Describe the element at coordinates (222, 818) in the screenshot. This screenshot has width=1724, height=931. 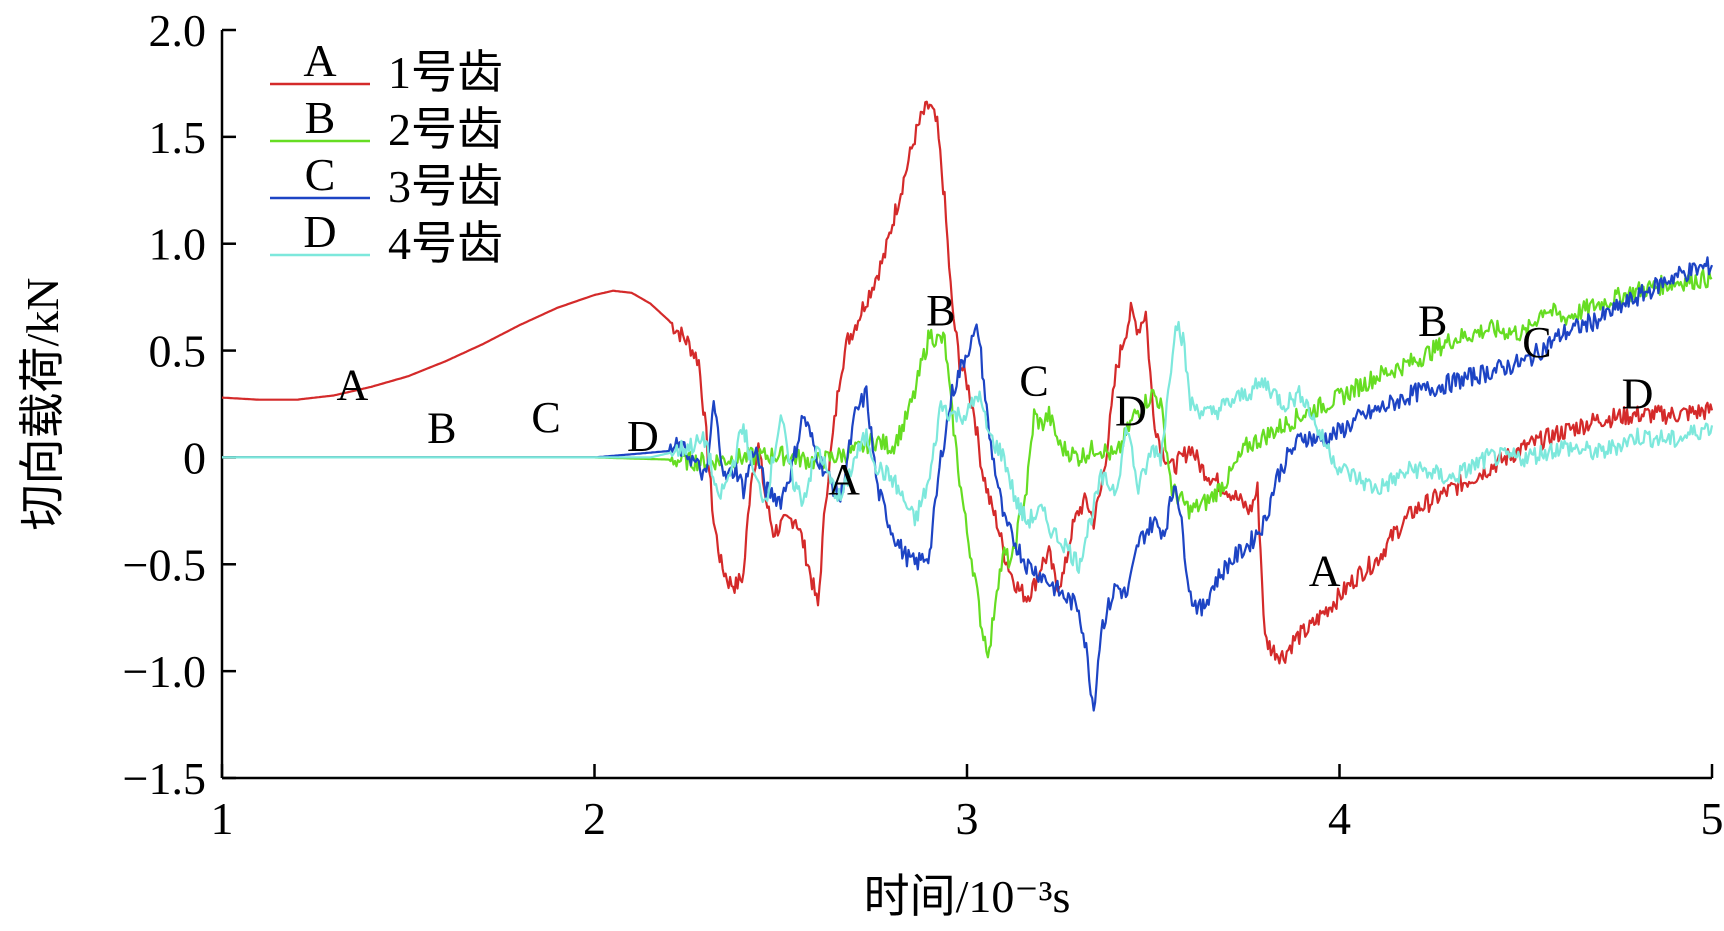
I see `x-tick-label: 1` at that location.